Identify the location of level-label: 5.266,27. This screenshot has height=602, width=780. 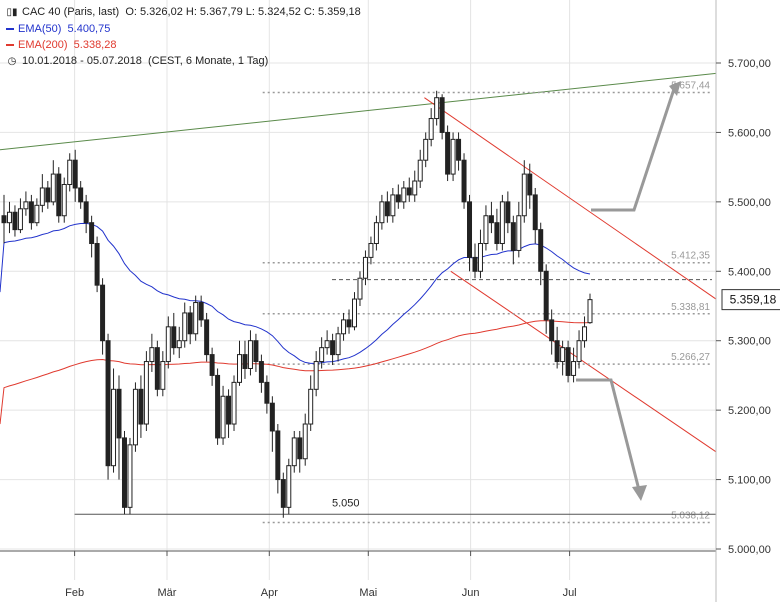
(690, 357).